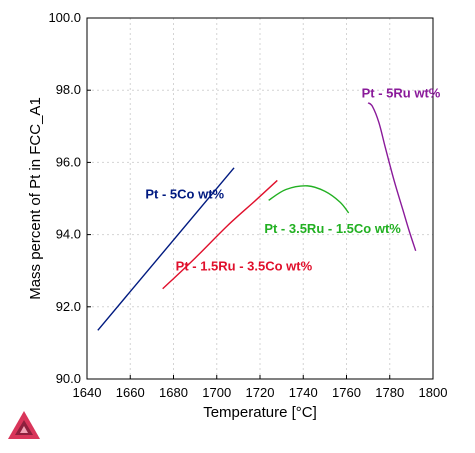 This screenshot has width=475, height=453. What do you see at coordinates (260, 412) in the screenshot?
I see `x-axis-title: Temperature [°C]` at bounding box center [260, 412].